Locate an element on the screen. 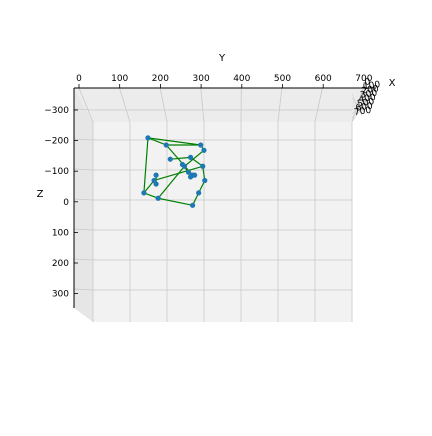 This screenshot has height=436, width=432. z-tick-label: 100 is located at coordinates (60, 233).